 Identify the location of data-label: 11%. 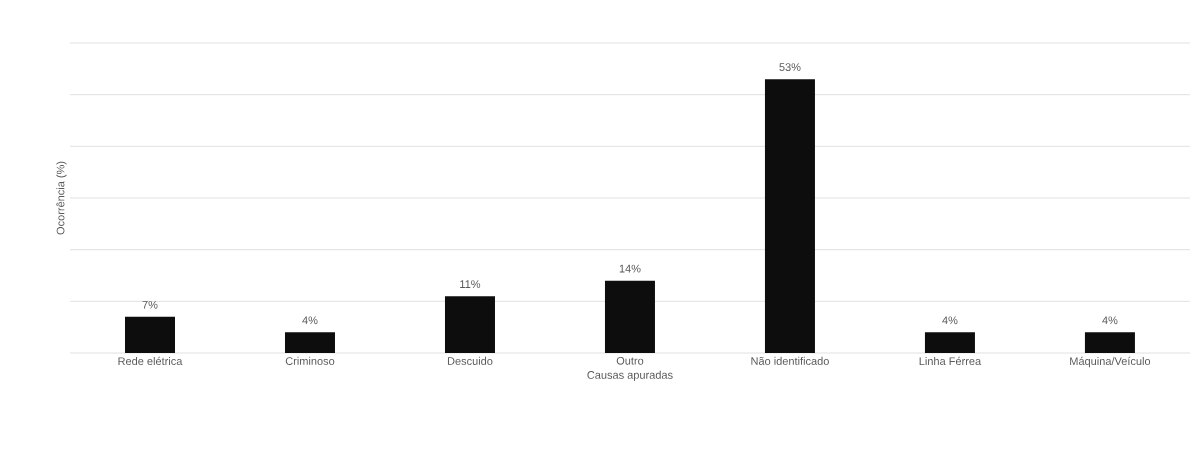
(470, 284).